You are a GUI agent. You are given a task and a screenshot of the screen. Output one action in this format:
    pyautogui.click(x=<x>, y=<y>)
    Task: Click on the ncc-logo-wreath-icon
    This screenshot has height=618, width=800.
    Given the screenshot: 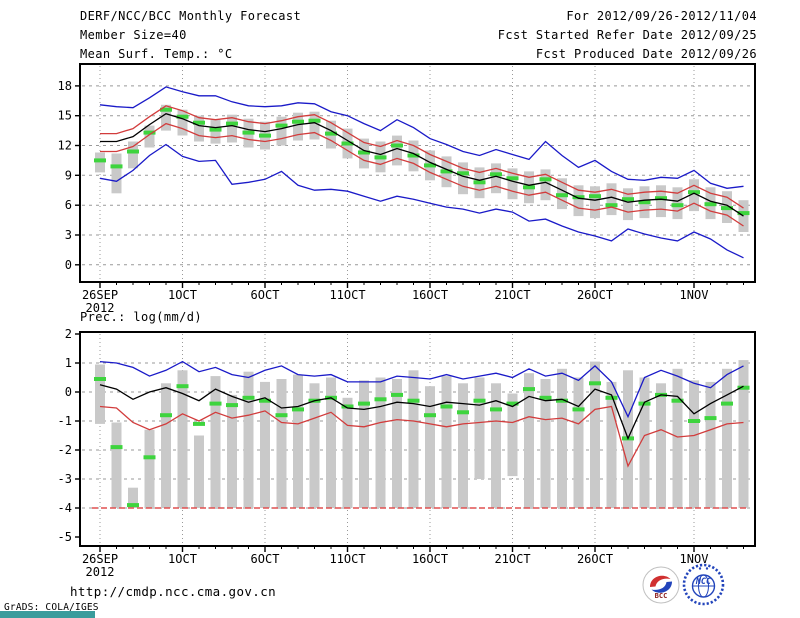 What is the action you would take?
    pyautogui.click(x=703, y=584)
    